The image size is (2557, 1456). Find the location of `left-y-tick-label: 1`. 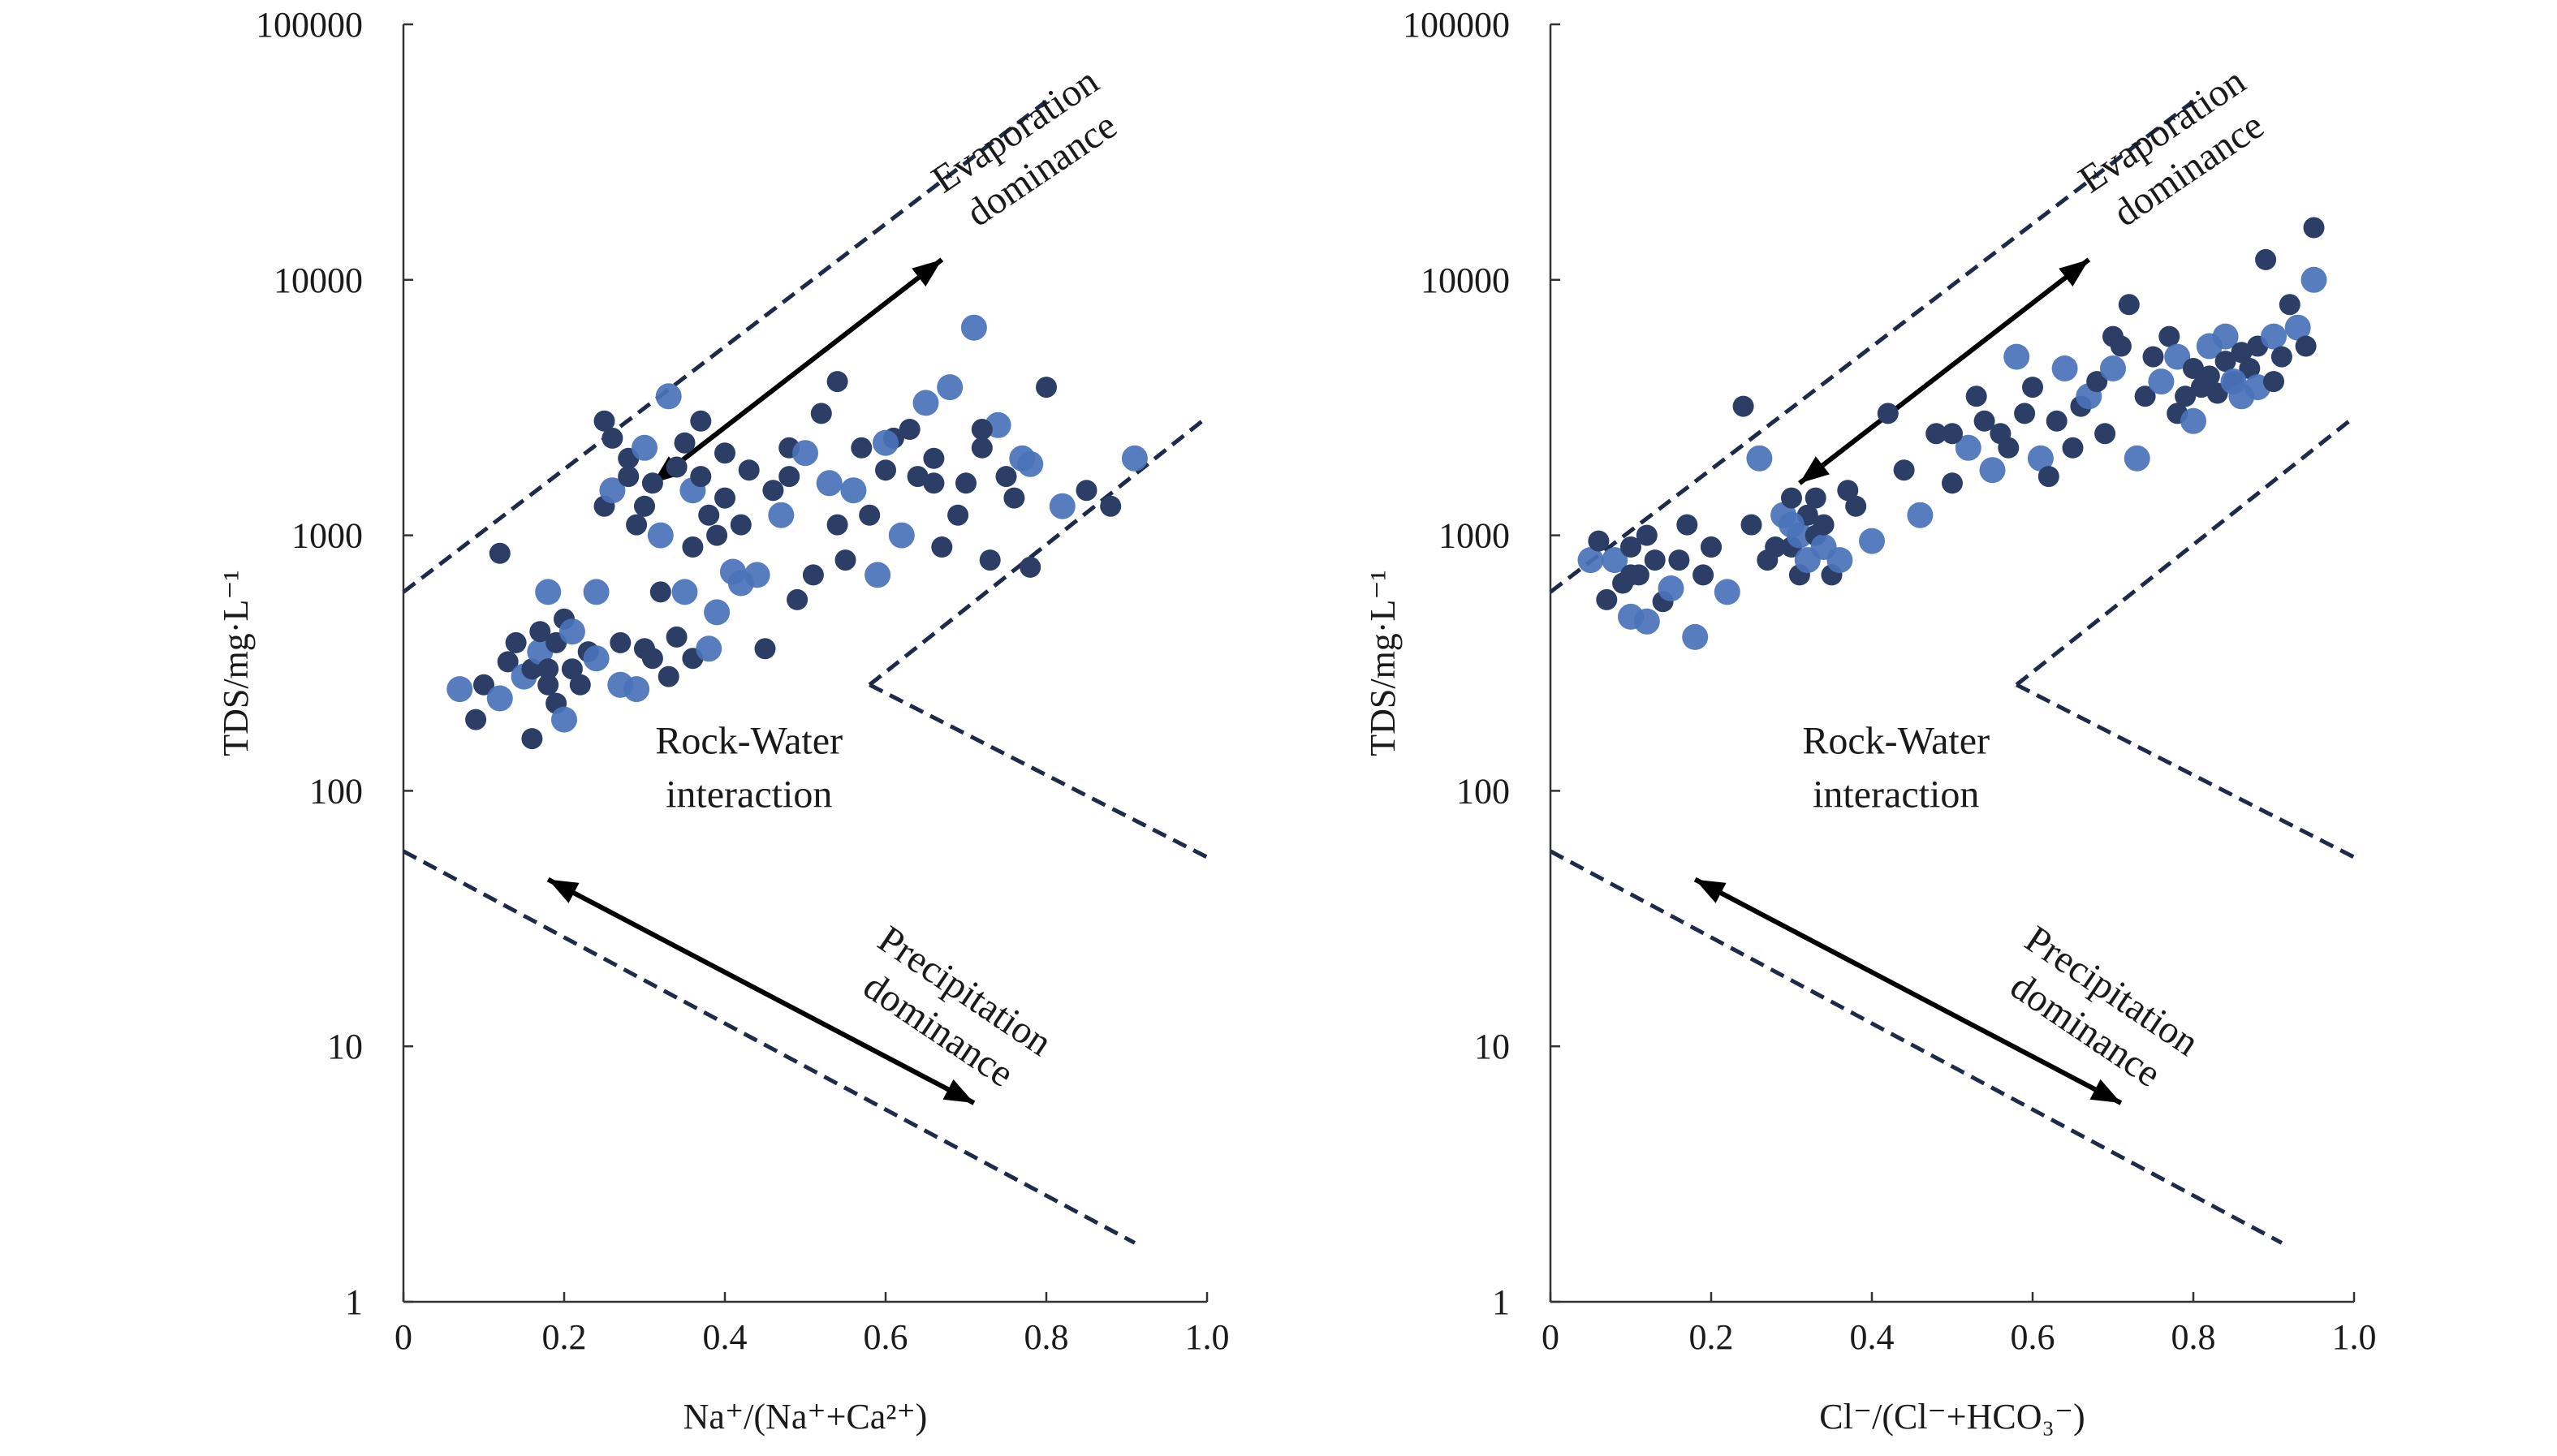

left-y-tick-label: 1 is located at coordinates (354, 1302).